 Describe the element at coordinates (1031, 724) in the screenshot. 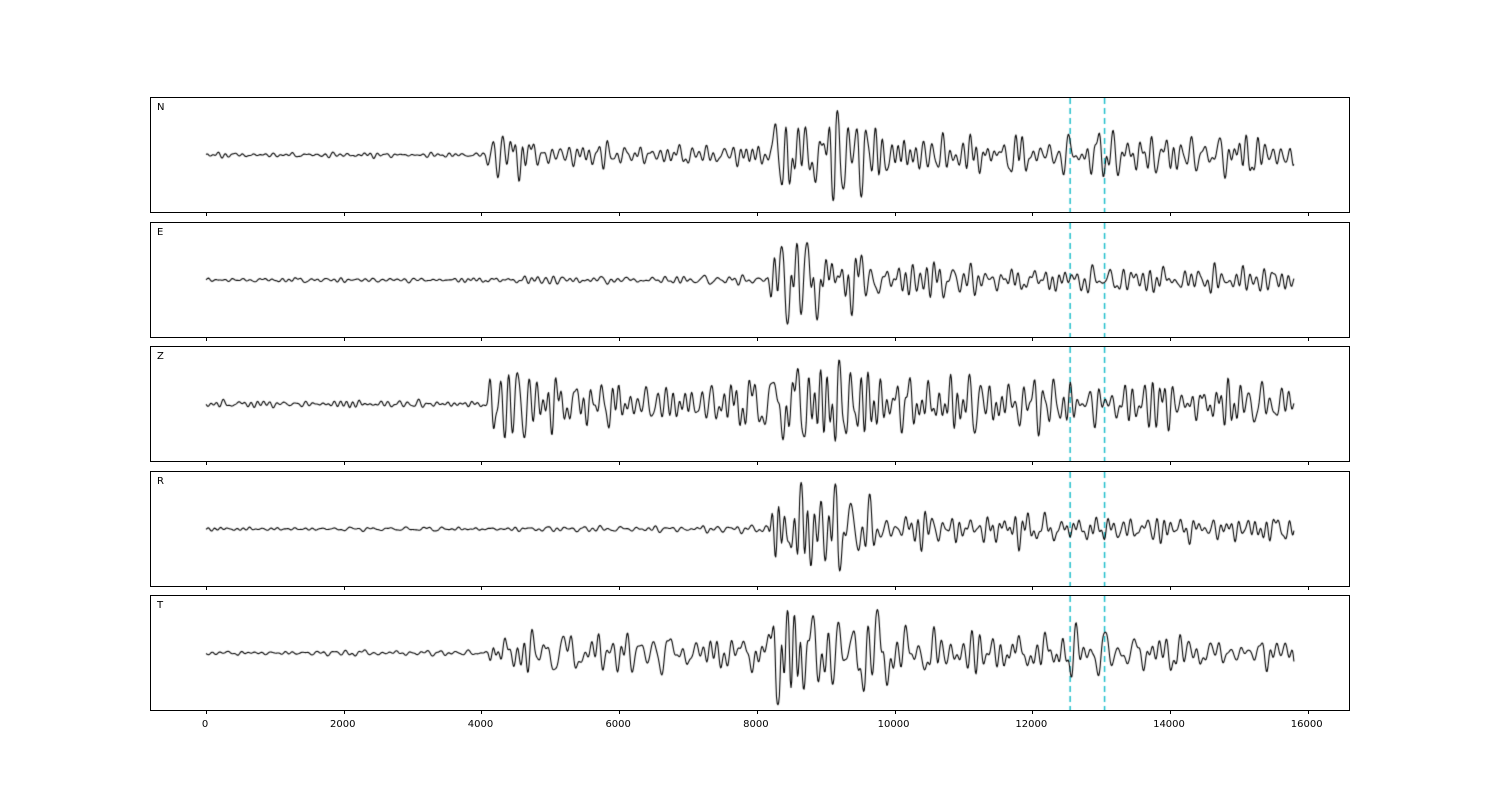

I see `x-tick-label: 12000` at that location.